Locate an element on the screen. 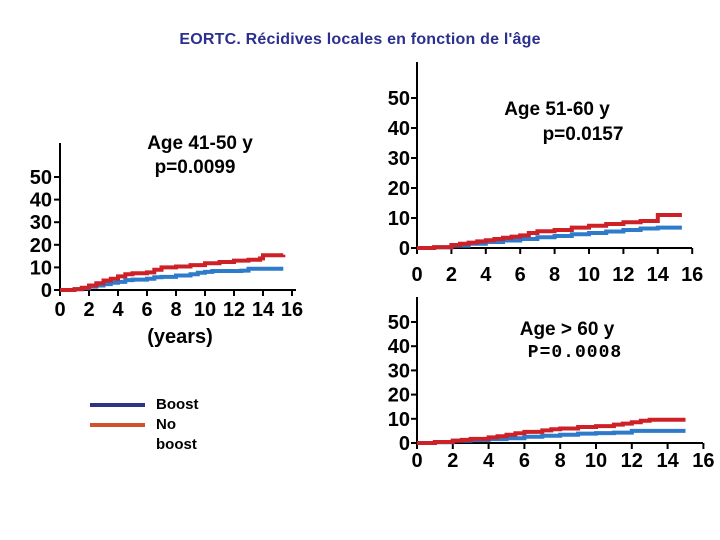  chart-41-50-xaxis-label: (years) is located at coordinates (180, 337).